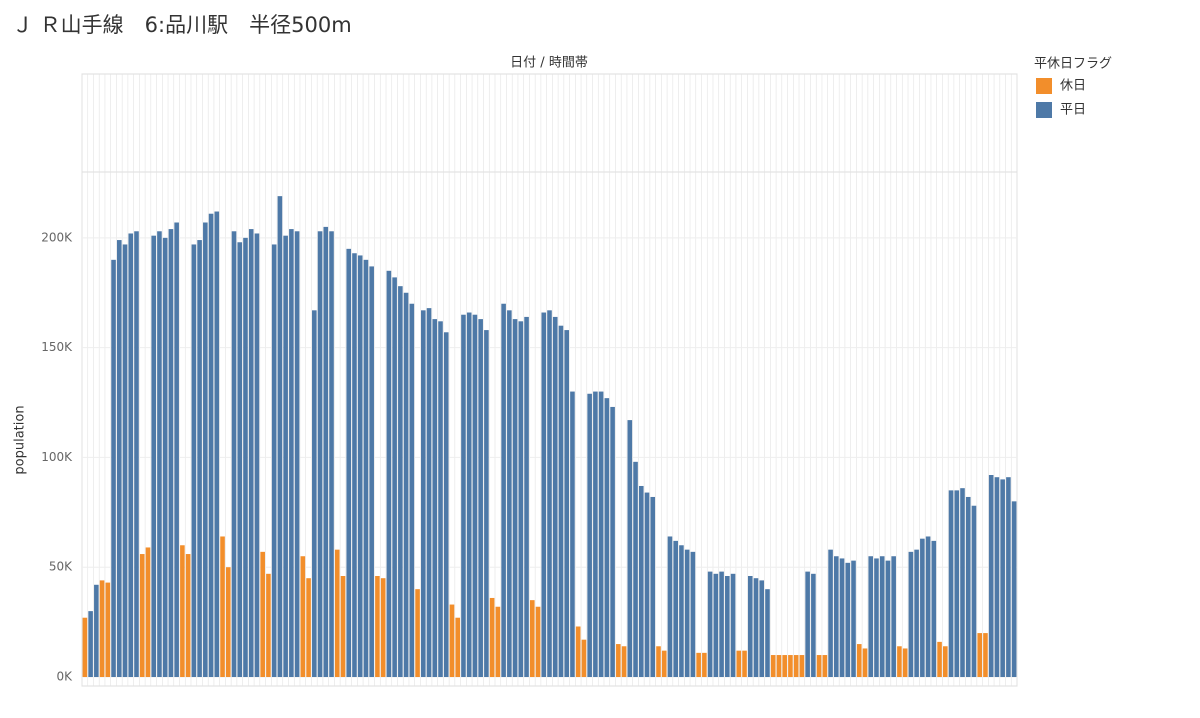 Image resolution: width=1200 pixels, height=718 pixels. Describe the element at coordinates (549, 63) in the screenshot. I see `column-header: 日付 / 時間帯` at that location.